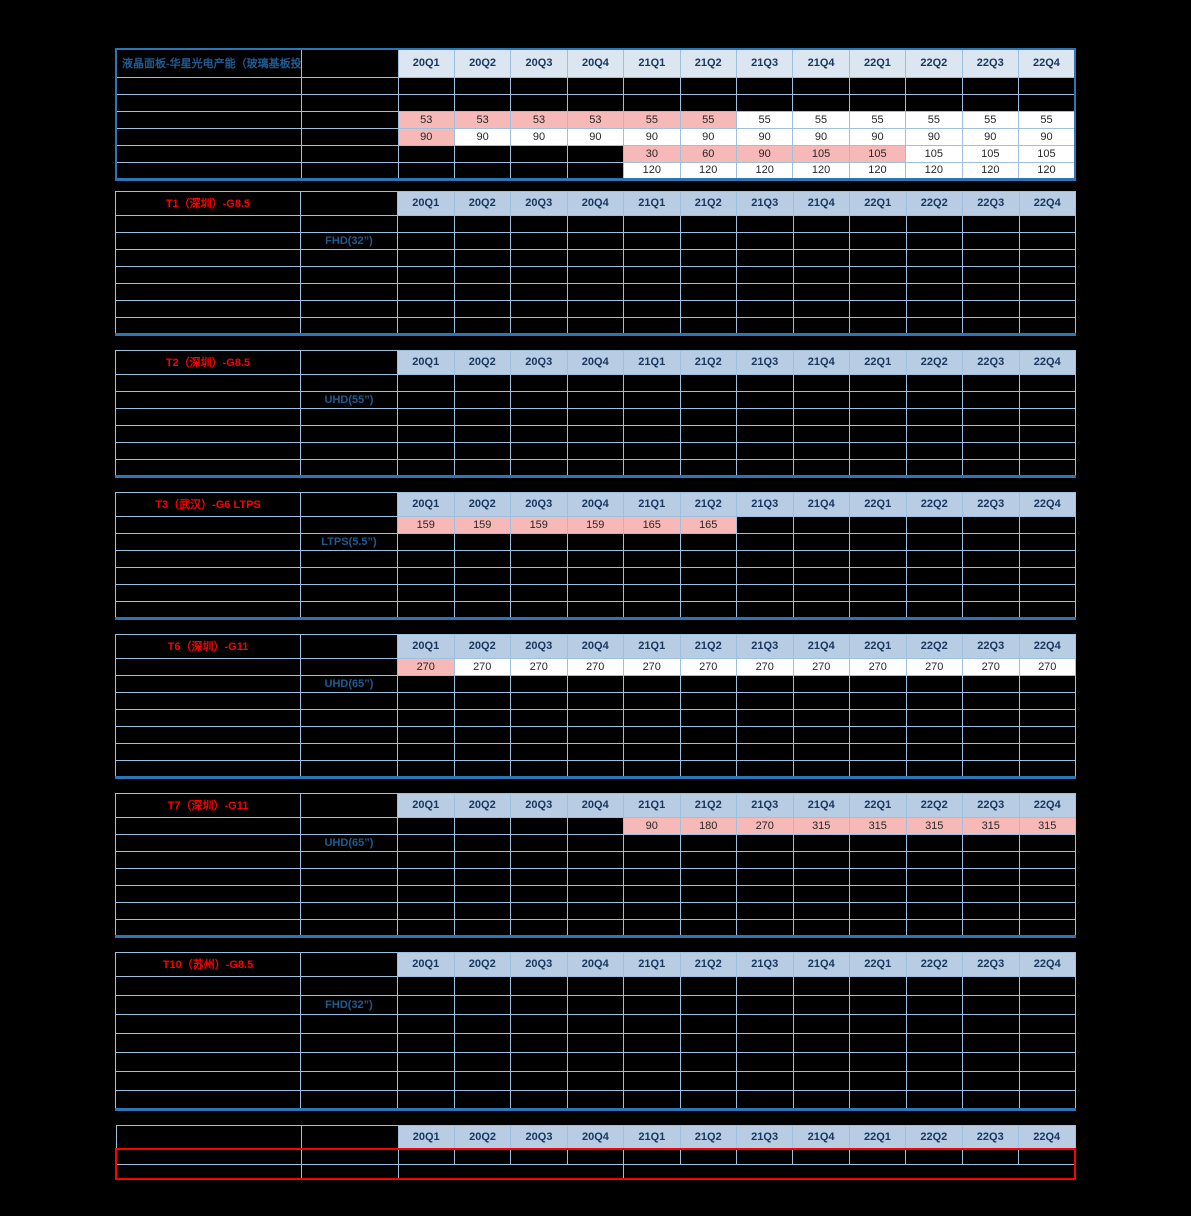 This screenshot has width=1191, height=1216. I want to click on quarter-header: 22Q3, so click(991, 646).